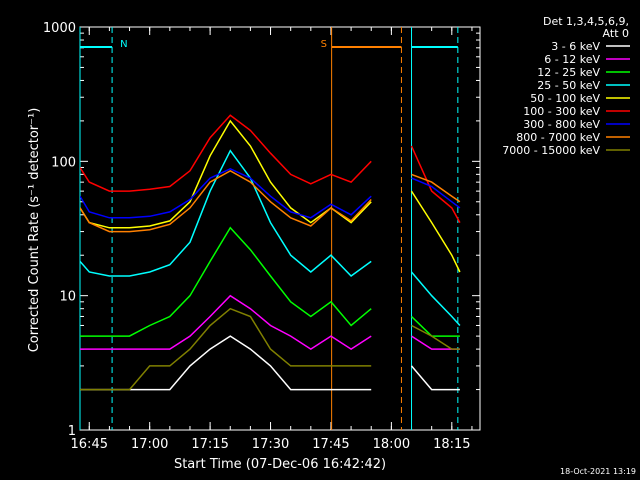  Describe the element at coordinates (575, 46) in the screenshot. I see `legend-label: 3 - 6 keV` at that location.